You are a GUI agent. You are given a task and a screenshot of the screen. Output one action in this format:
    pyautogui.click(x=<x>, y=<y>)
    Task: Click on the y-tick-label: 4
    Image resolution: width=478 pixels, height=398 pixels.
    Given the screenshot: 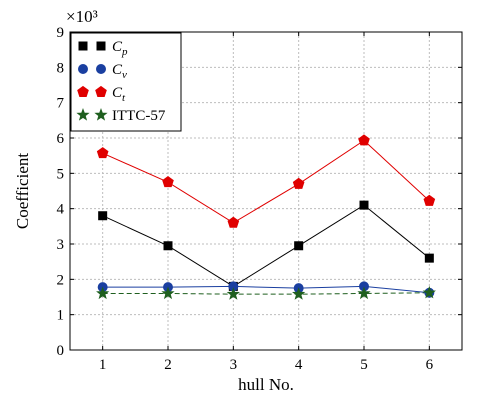 What is the action you would take?
    pyautogui.click(x=61, y=210)
    